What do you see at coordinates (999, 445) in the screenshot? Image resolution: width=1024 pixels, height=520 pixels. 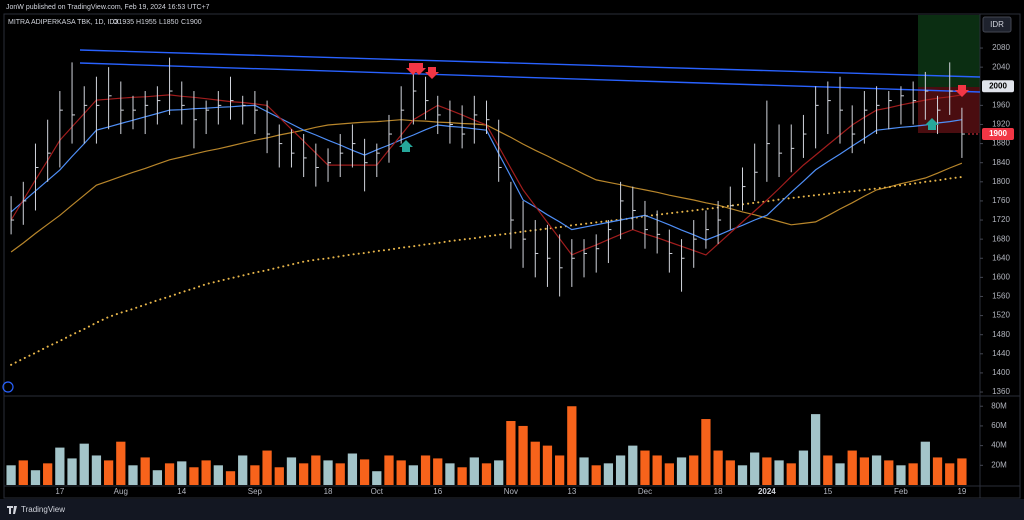 I see `volume-tick-label: 40M` at bounding box center [999, 445].